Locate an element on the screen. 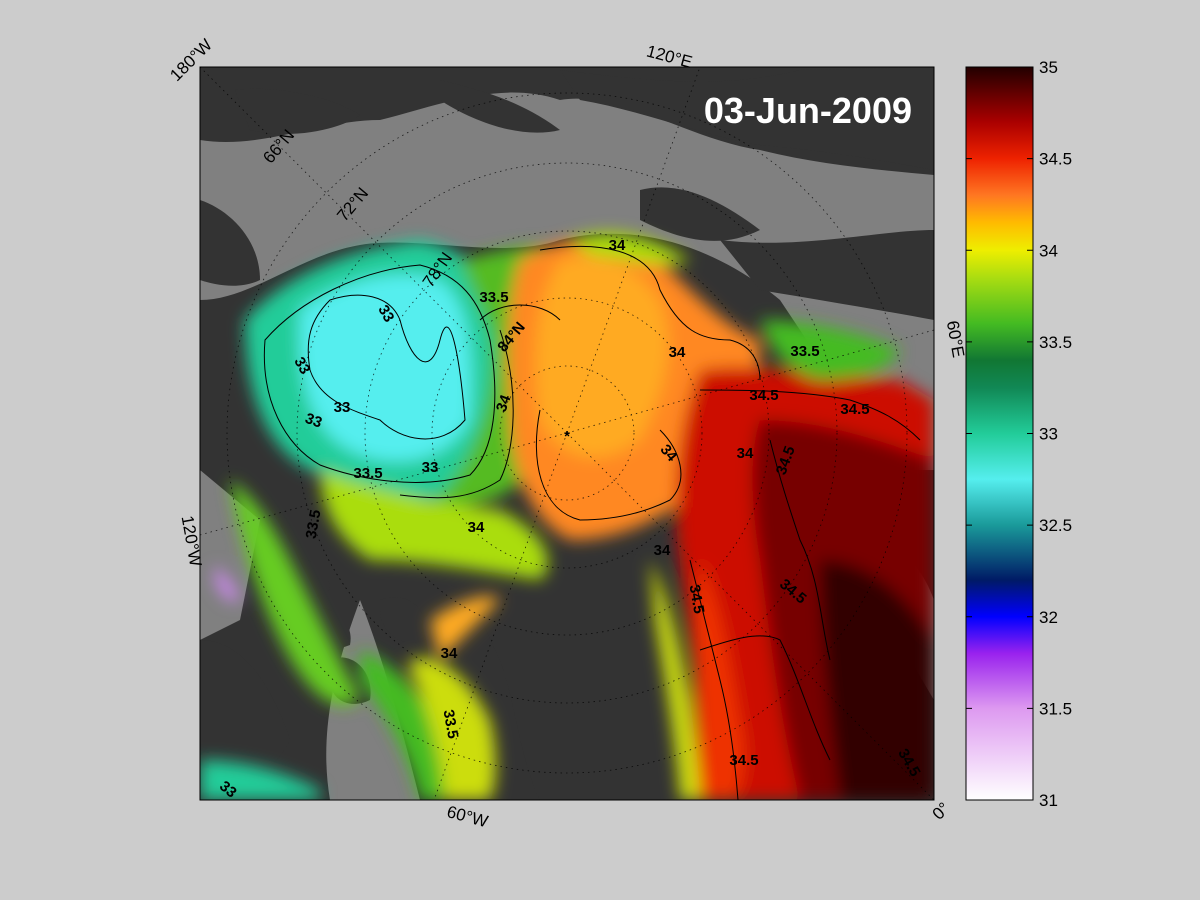  north-pole-marker: * is located at coordinates (567, 436).